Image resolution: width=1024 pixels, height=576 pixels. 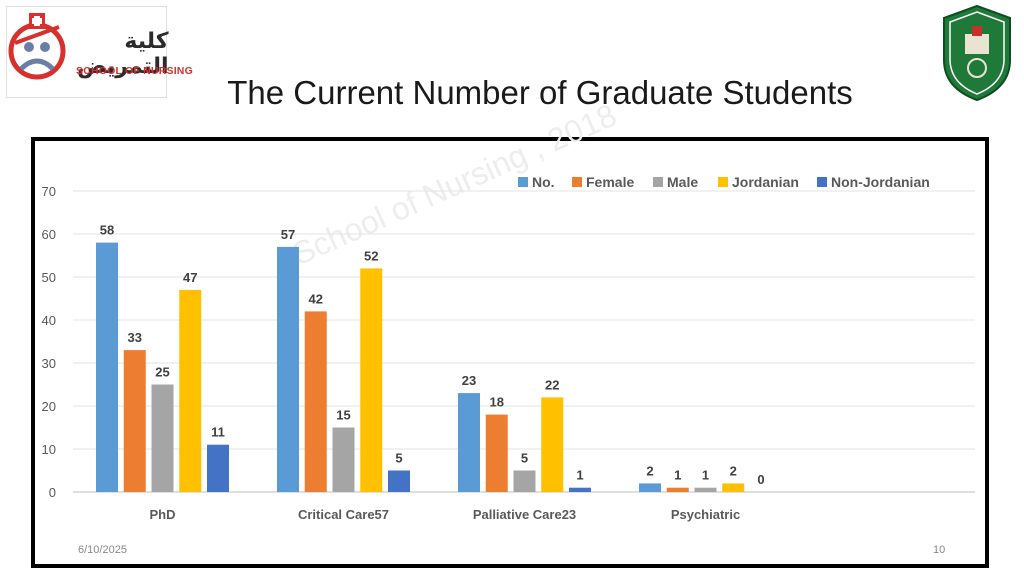 What do you see at coordinates (49, 449) in the screenshot?
I see `y-tick-label: 10` at bounding box center [49, 449].